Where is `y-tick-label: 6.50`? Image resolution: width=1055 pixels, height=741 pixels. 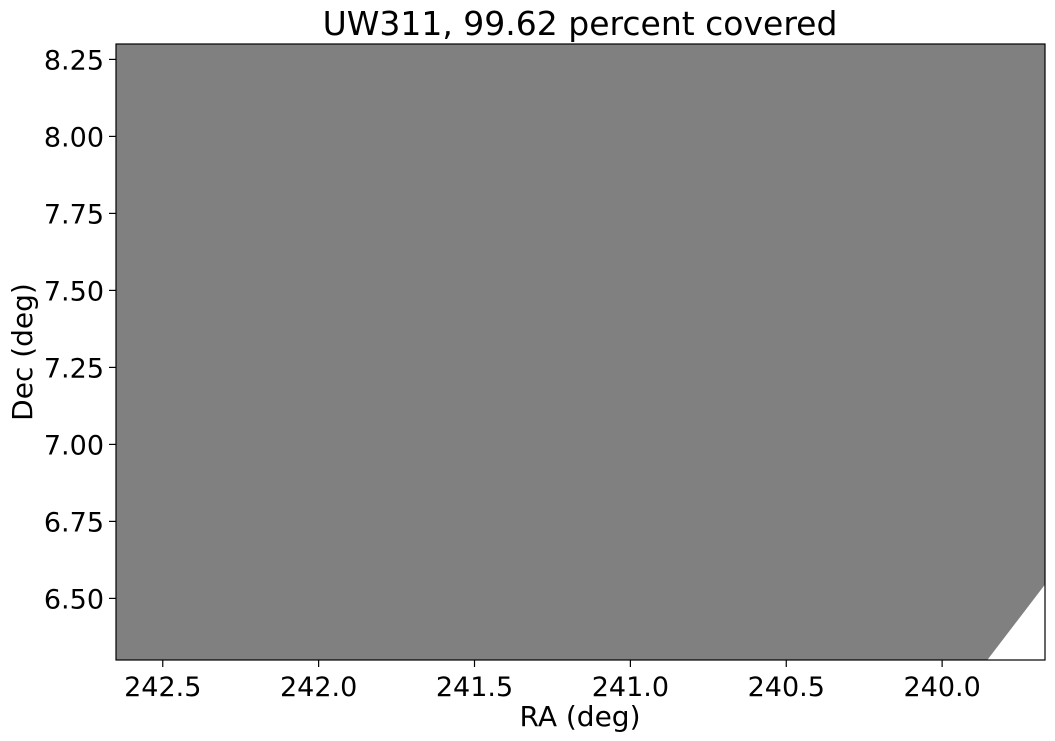
y-tick-label: 6.50 is located at coordinates (74, 599).